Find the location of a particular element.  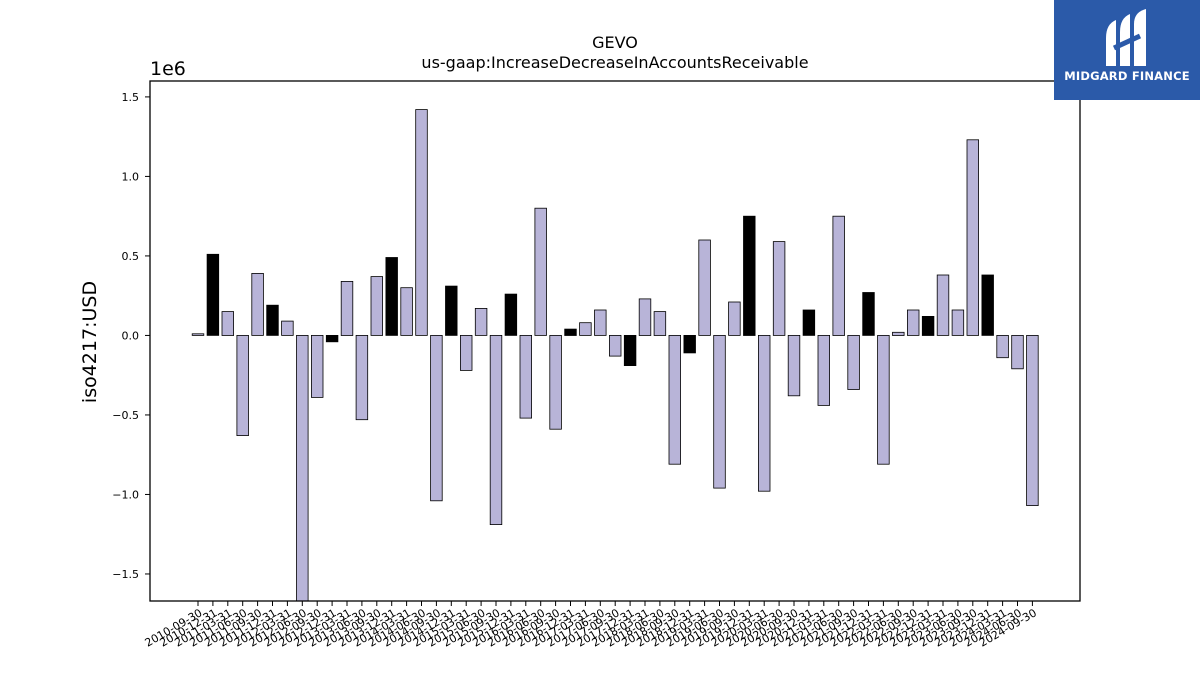

y-axis-label: iso4217:USD is located at coordinates (90, 342).